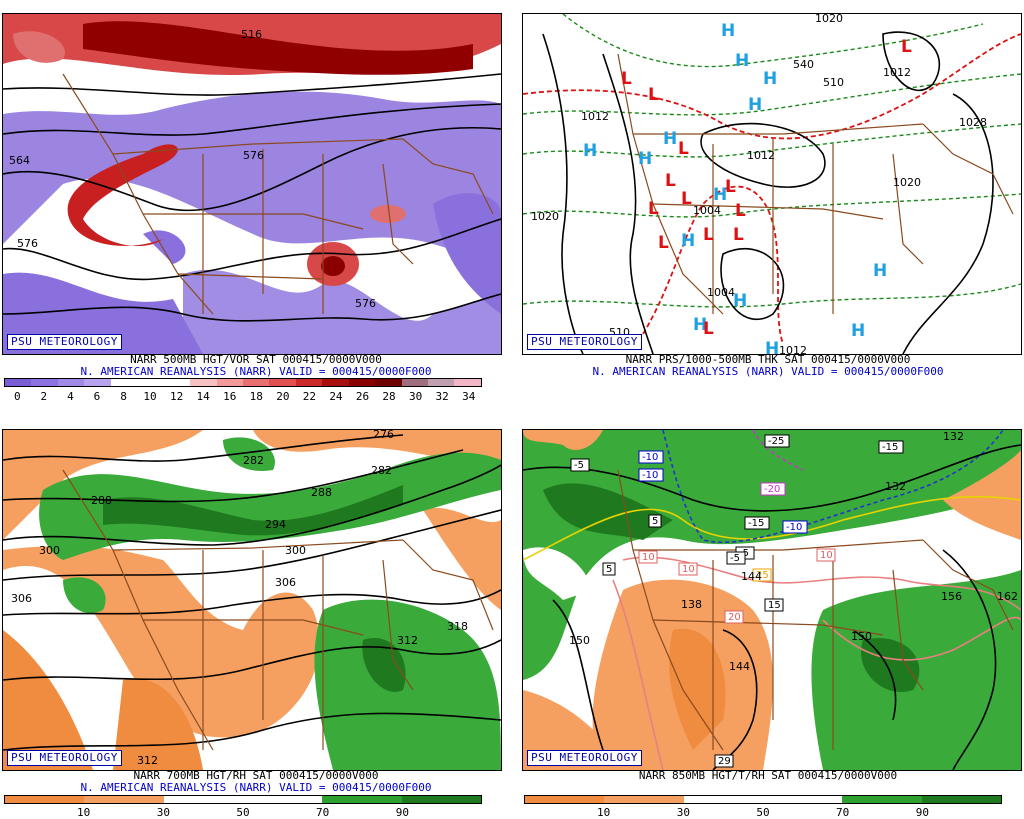  Describe the element at coordinates (763, 812) in the screenshot. I see `colorbar-ticks-relative-humidity-850: 10 30 50 70 90` at that location.